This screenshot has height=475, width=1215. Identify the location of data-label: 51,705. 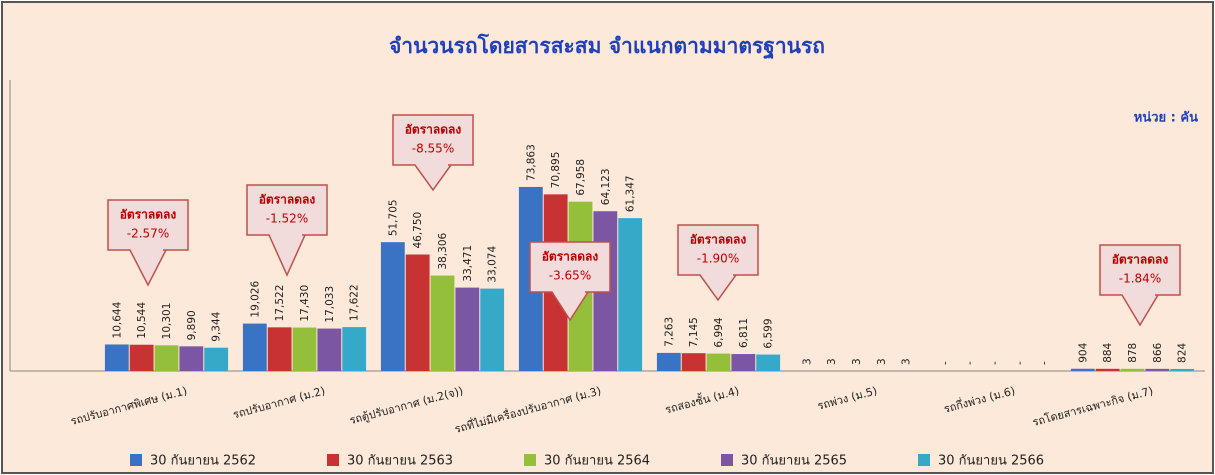
(393, 217).